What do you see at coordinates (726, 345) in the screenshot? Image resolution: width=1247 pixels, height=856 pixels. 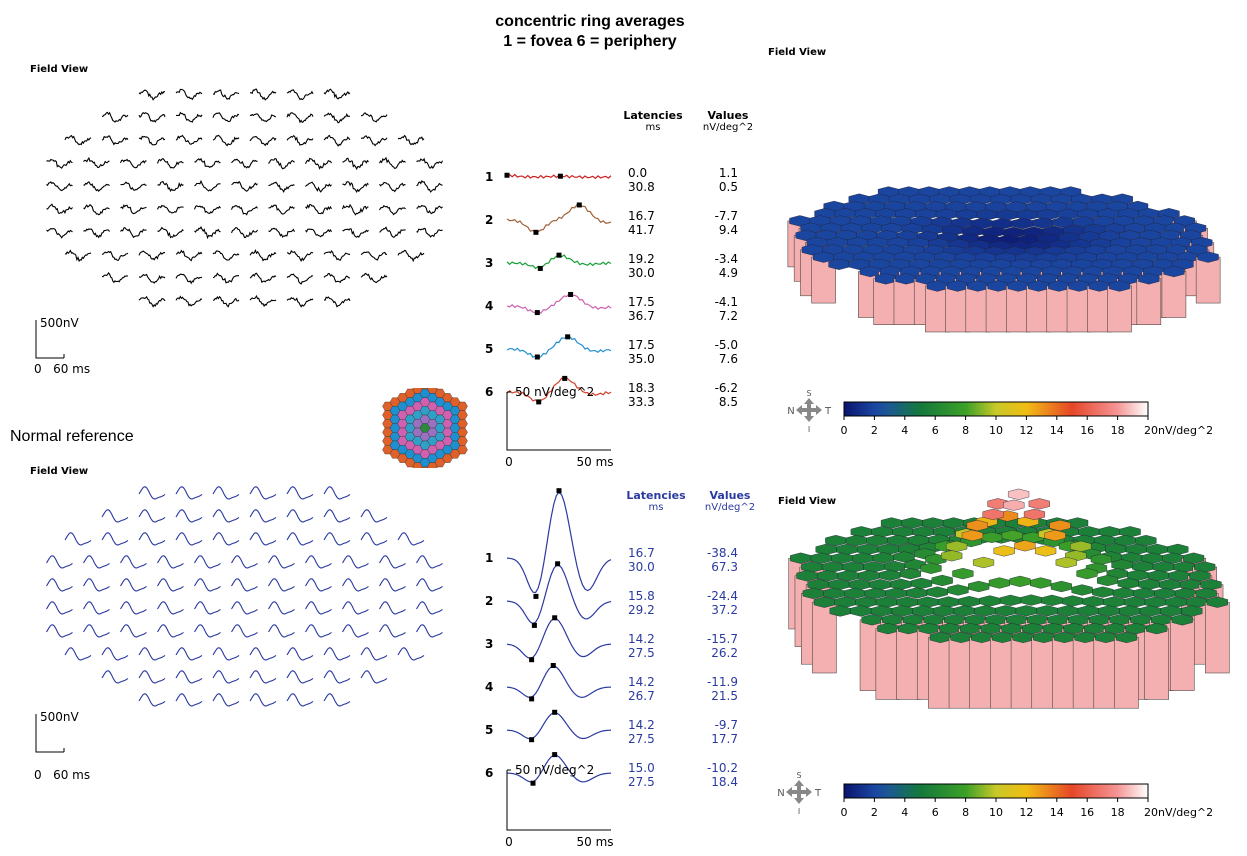 I see `value-cell: -5.0` at bounding box center [726, 345].